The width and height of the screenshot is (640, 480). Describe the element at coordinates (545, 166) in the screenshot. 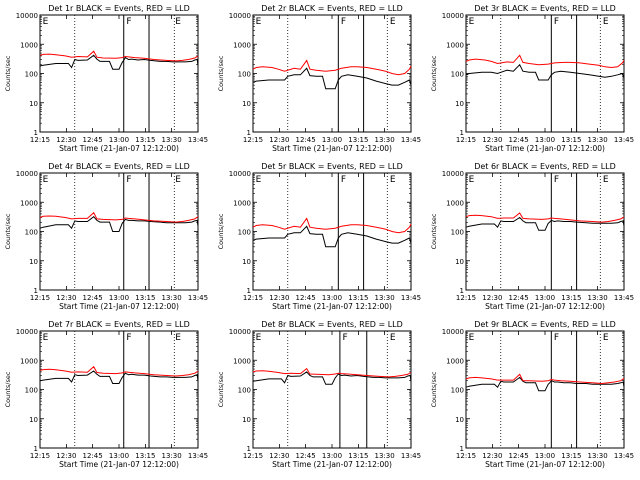

I see `panel-title: Det 6r BLACK = Events, RED = LLD` at that location.